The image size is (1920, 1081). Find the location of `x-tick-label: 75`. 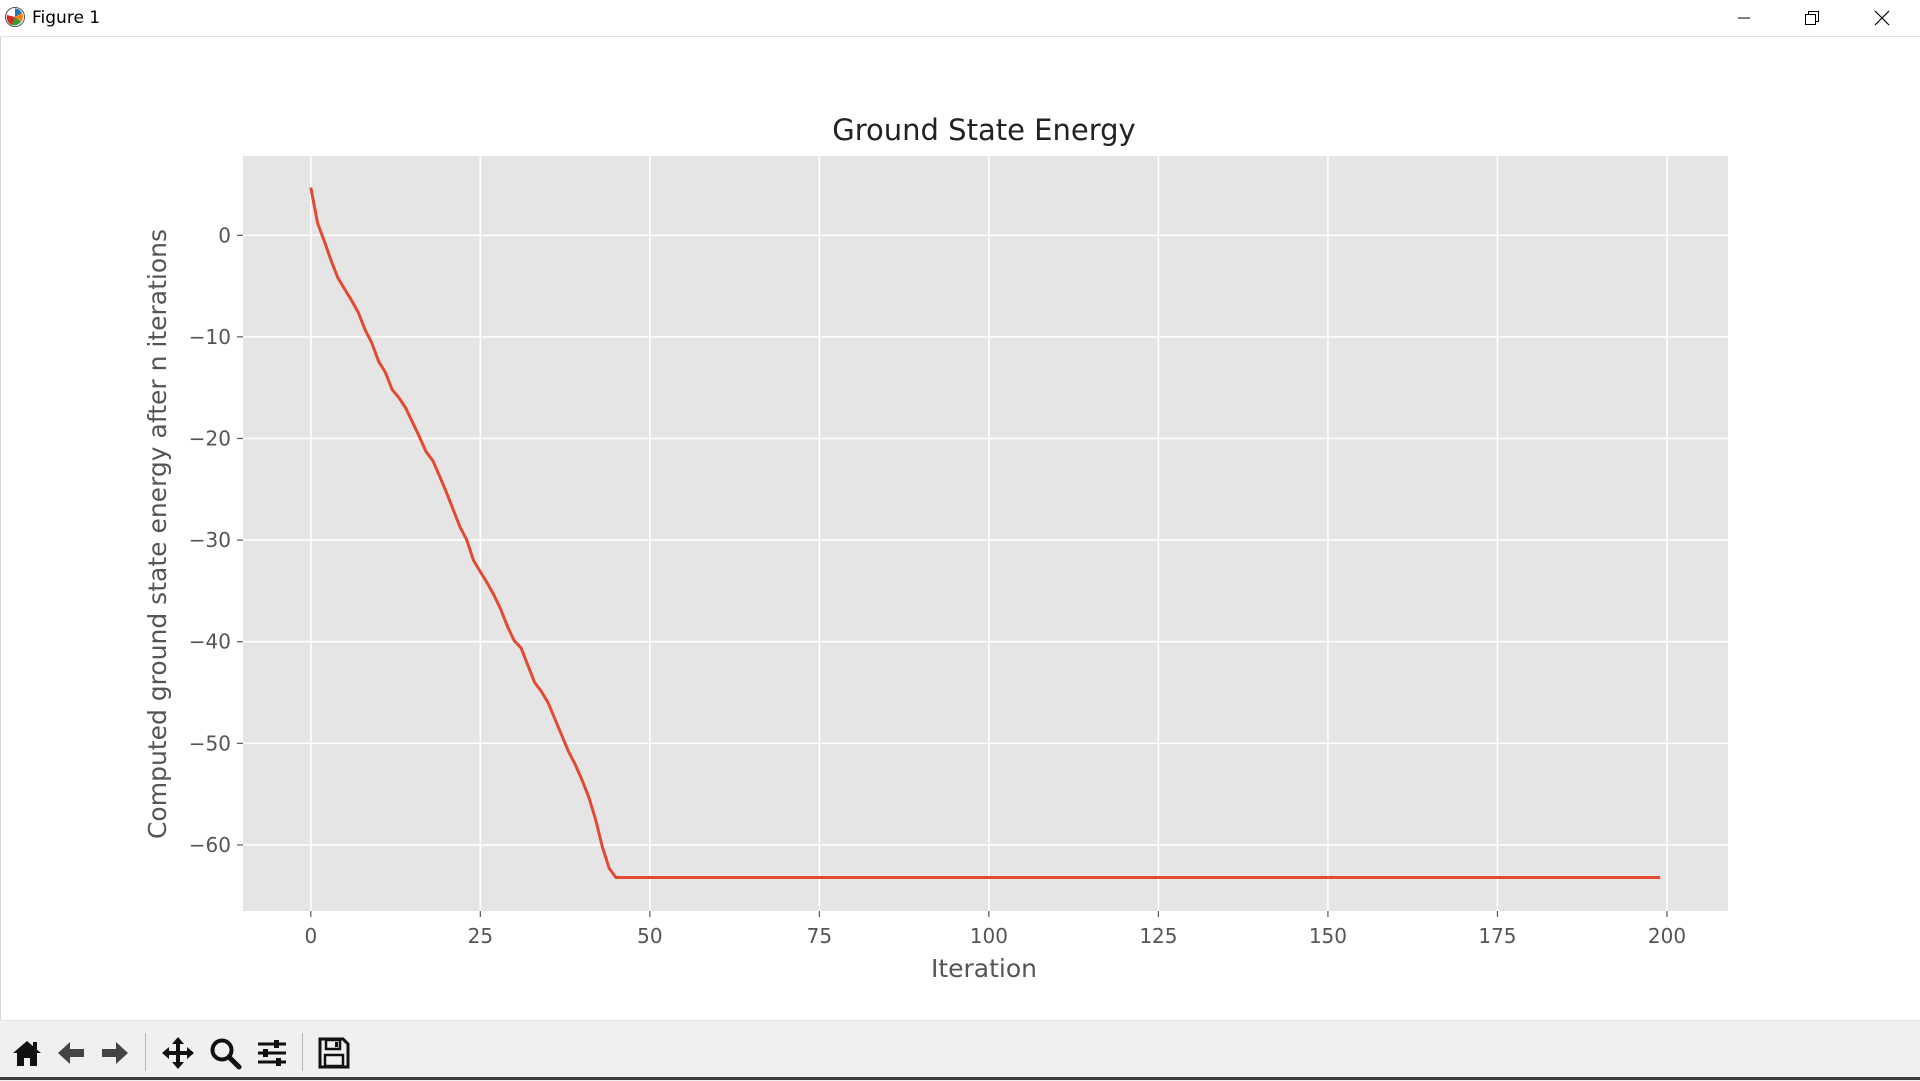

x-tick-label: 75 is located at coordinates (819, 936).